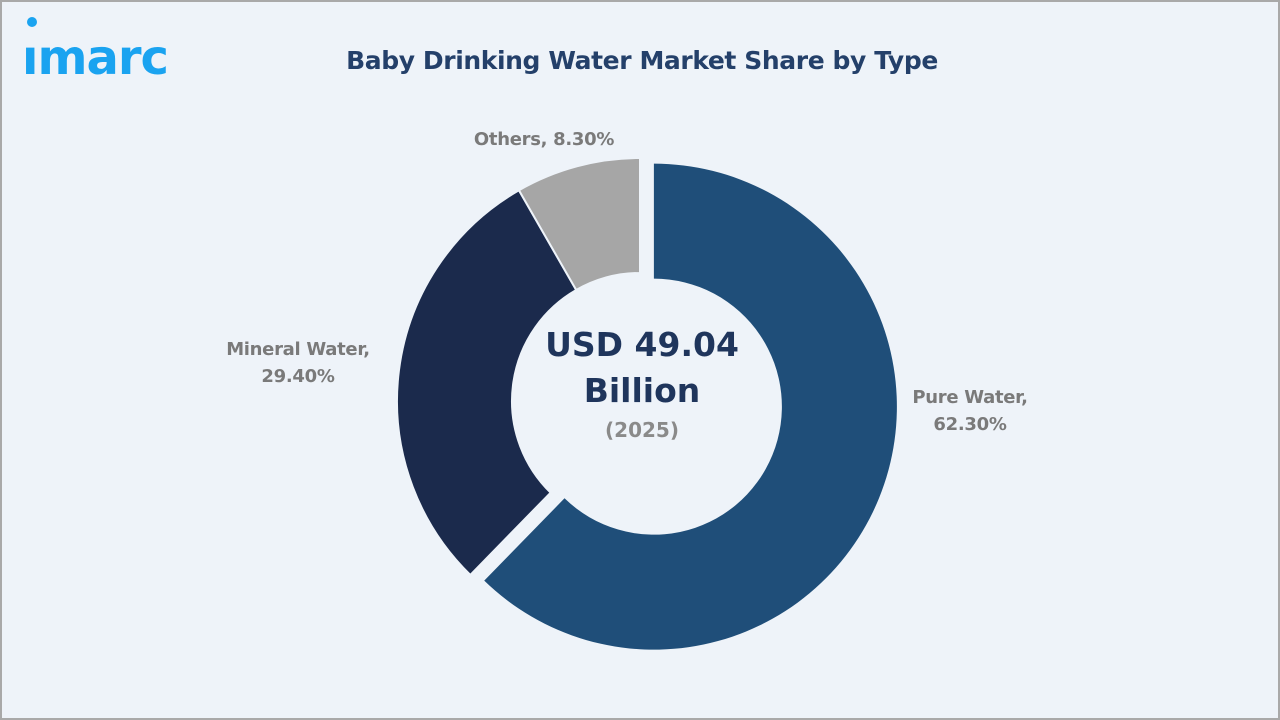 This screenshot has width=1280, height=720. What do you see at coordinates (298, 363) in the screenshot?
I see `label-mineral-water: Mineral Water, 29.40%` at bounding box center [298, 363].